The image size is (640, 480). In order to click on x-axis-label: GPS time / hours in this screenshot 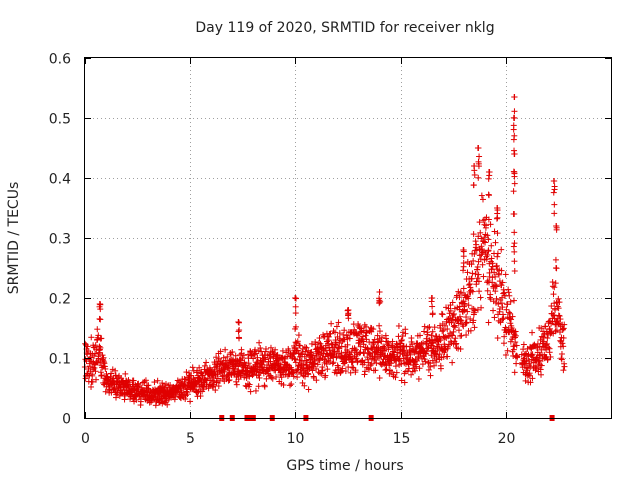, I will do `click(344, 466)`.